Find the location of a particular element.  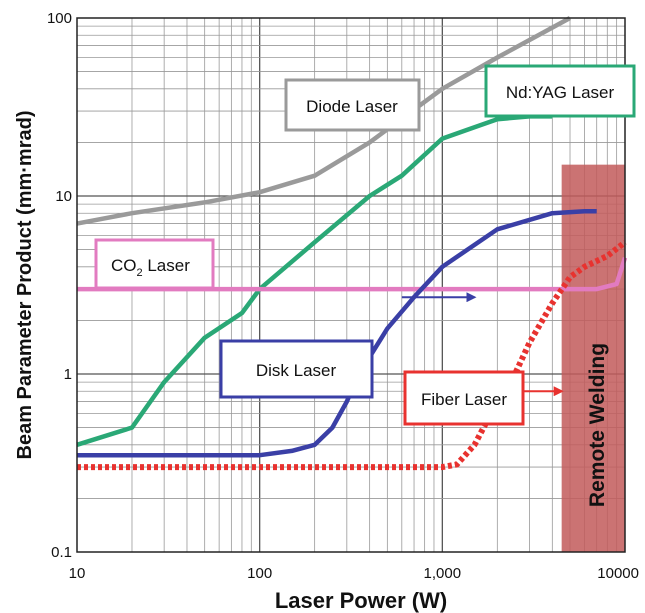

y-tick-label: 0.1 is located at coordinates (61, 552).